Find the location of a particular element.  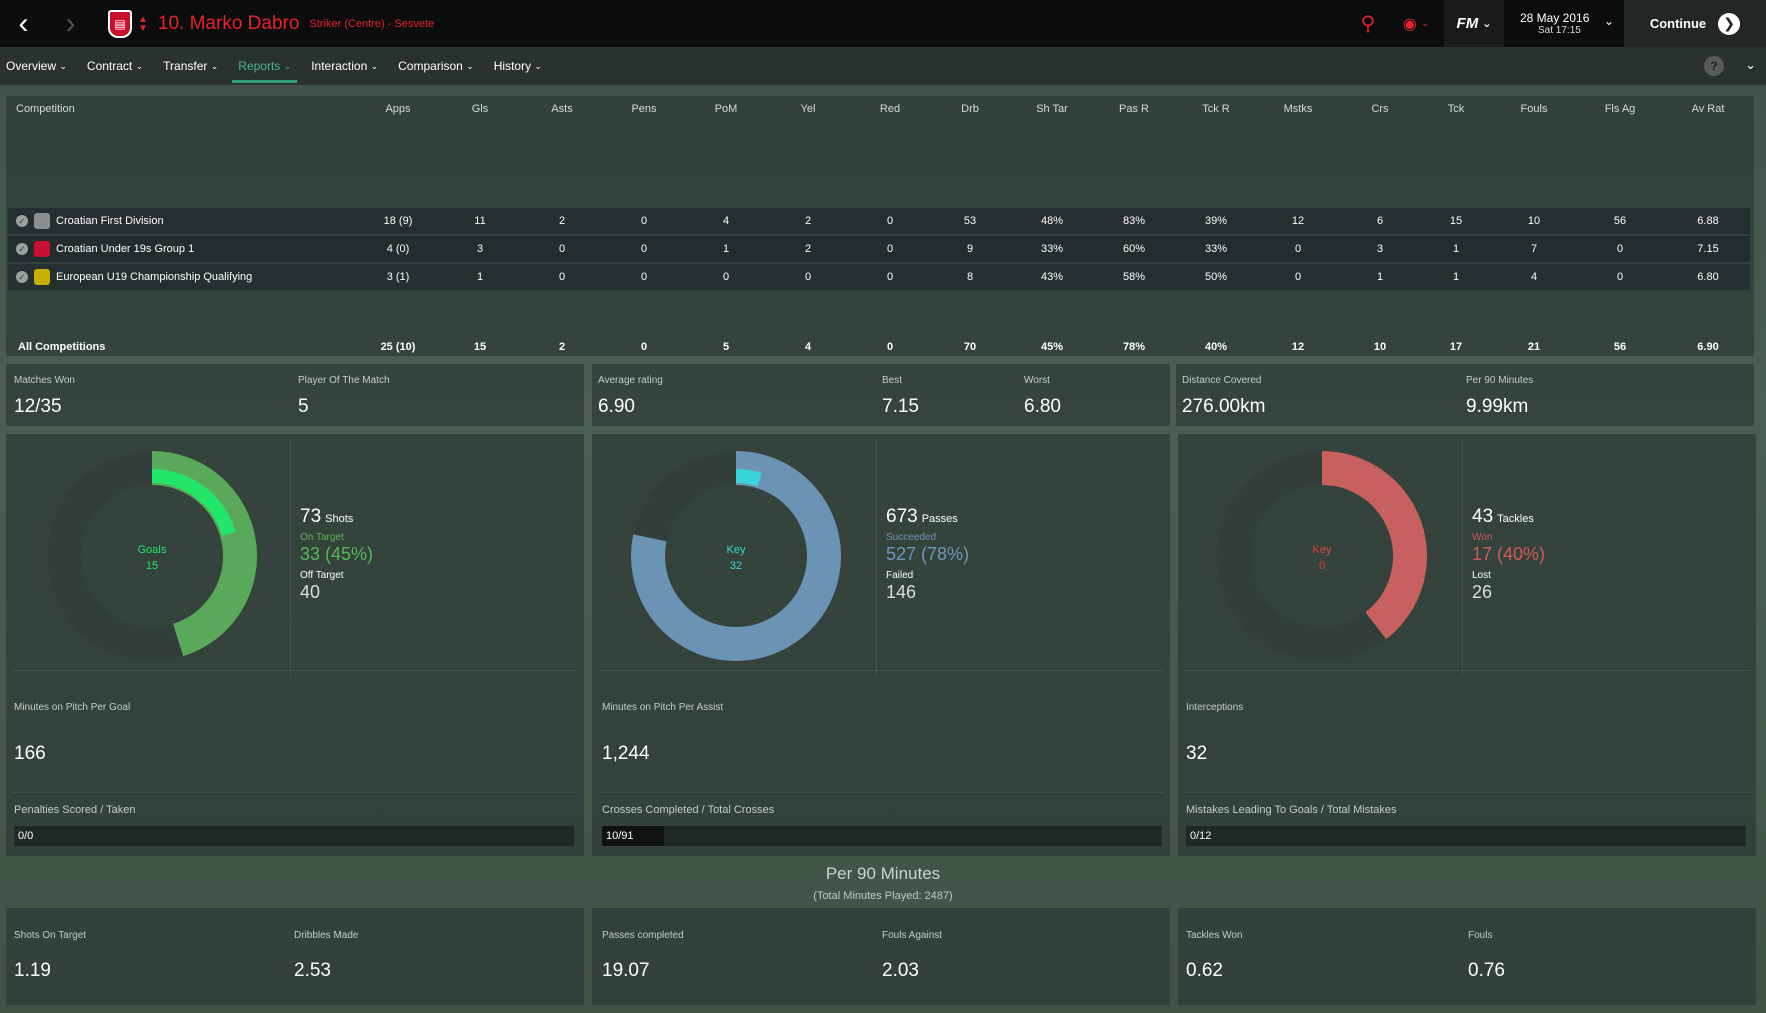

shots-ring is located at coordinates (204, 554).